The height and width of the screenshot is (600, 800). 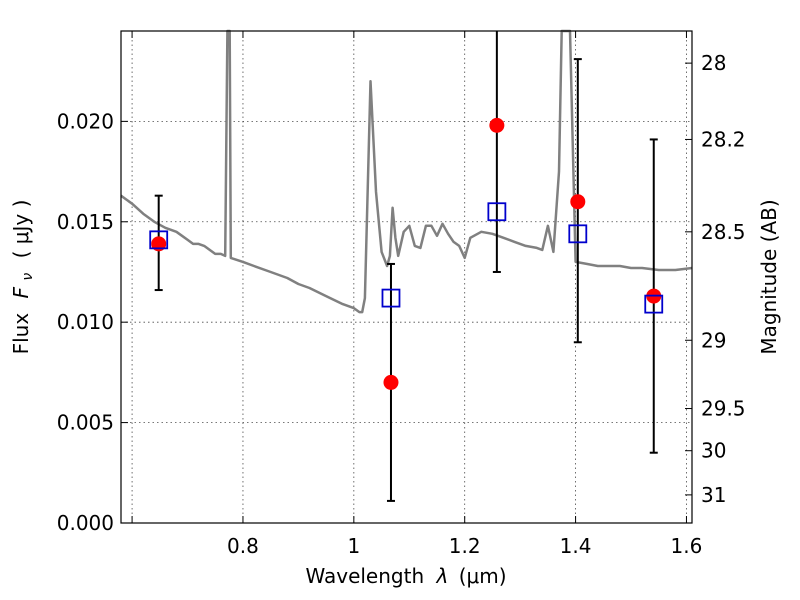 I want to click on x-axis-title-text: Wavelength, so click(x=364, y=576).